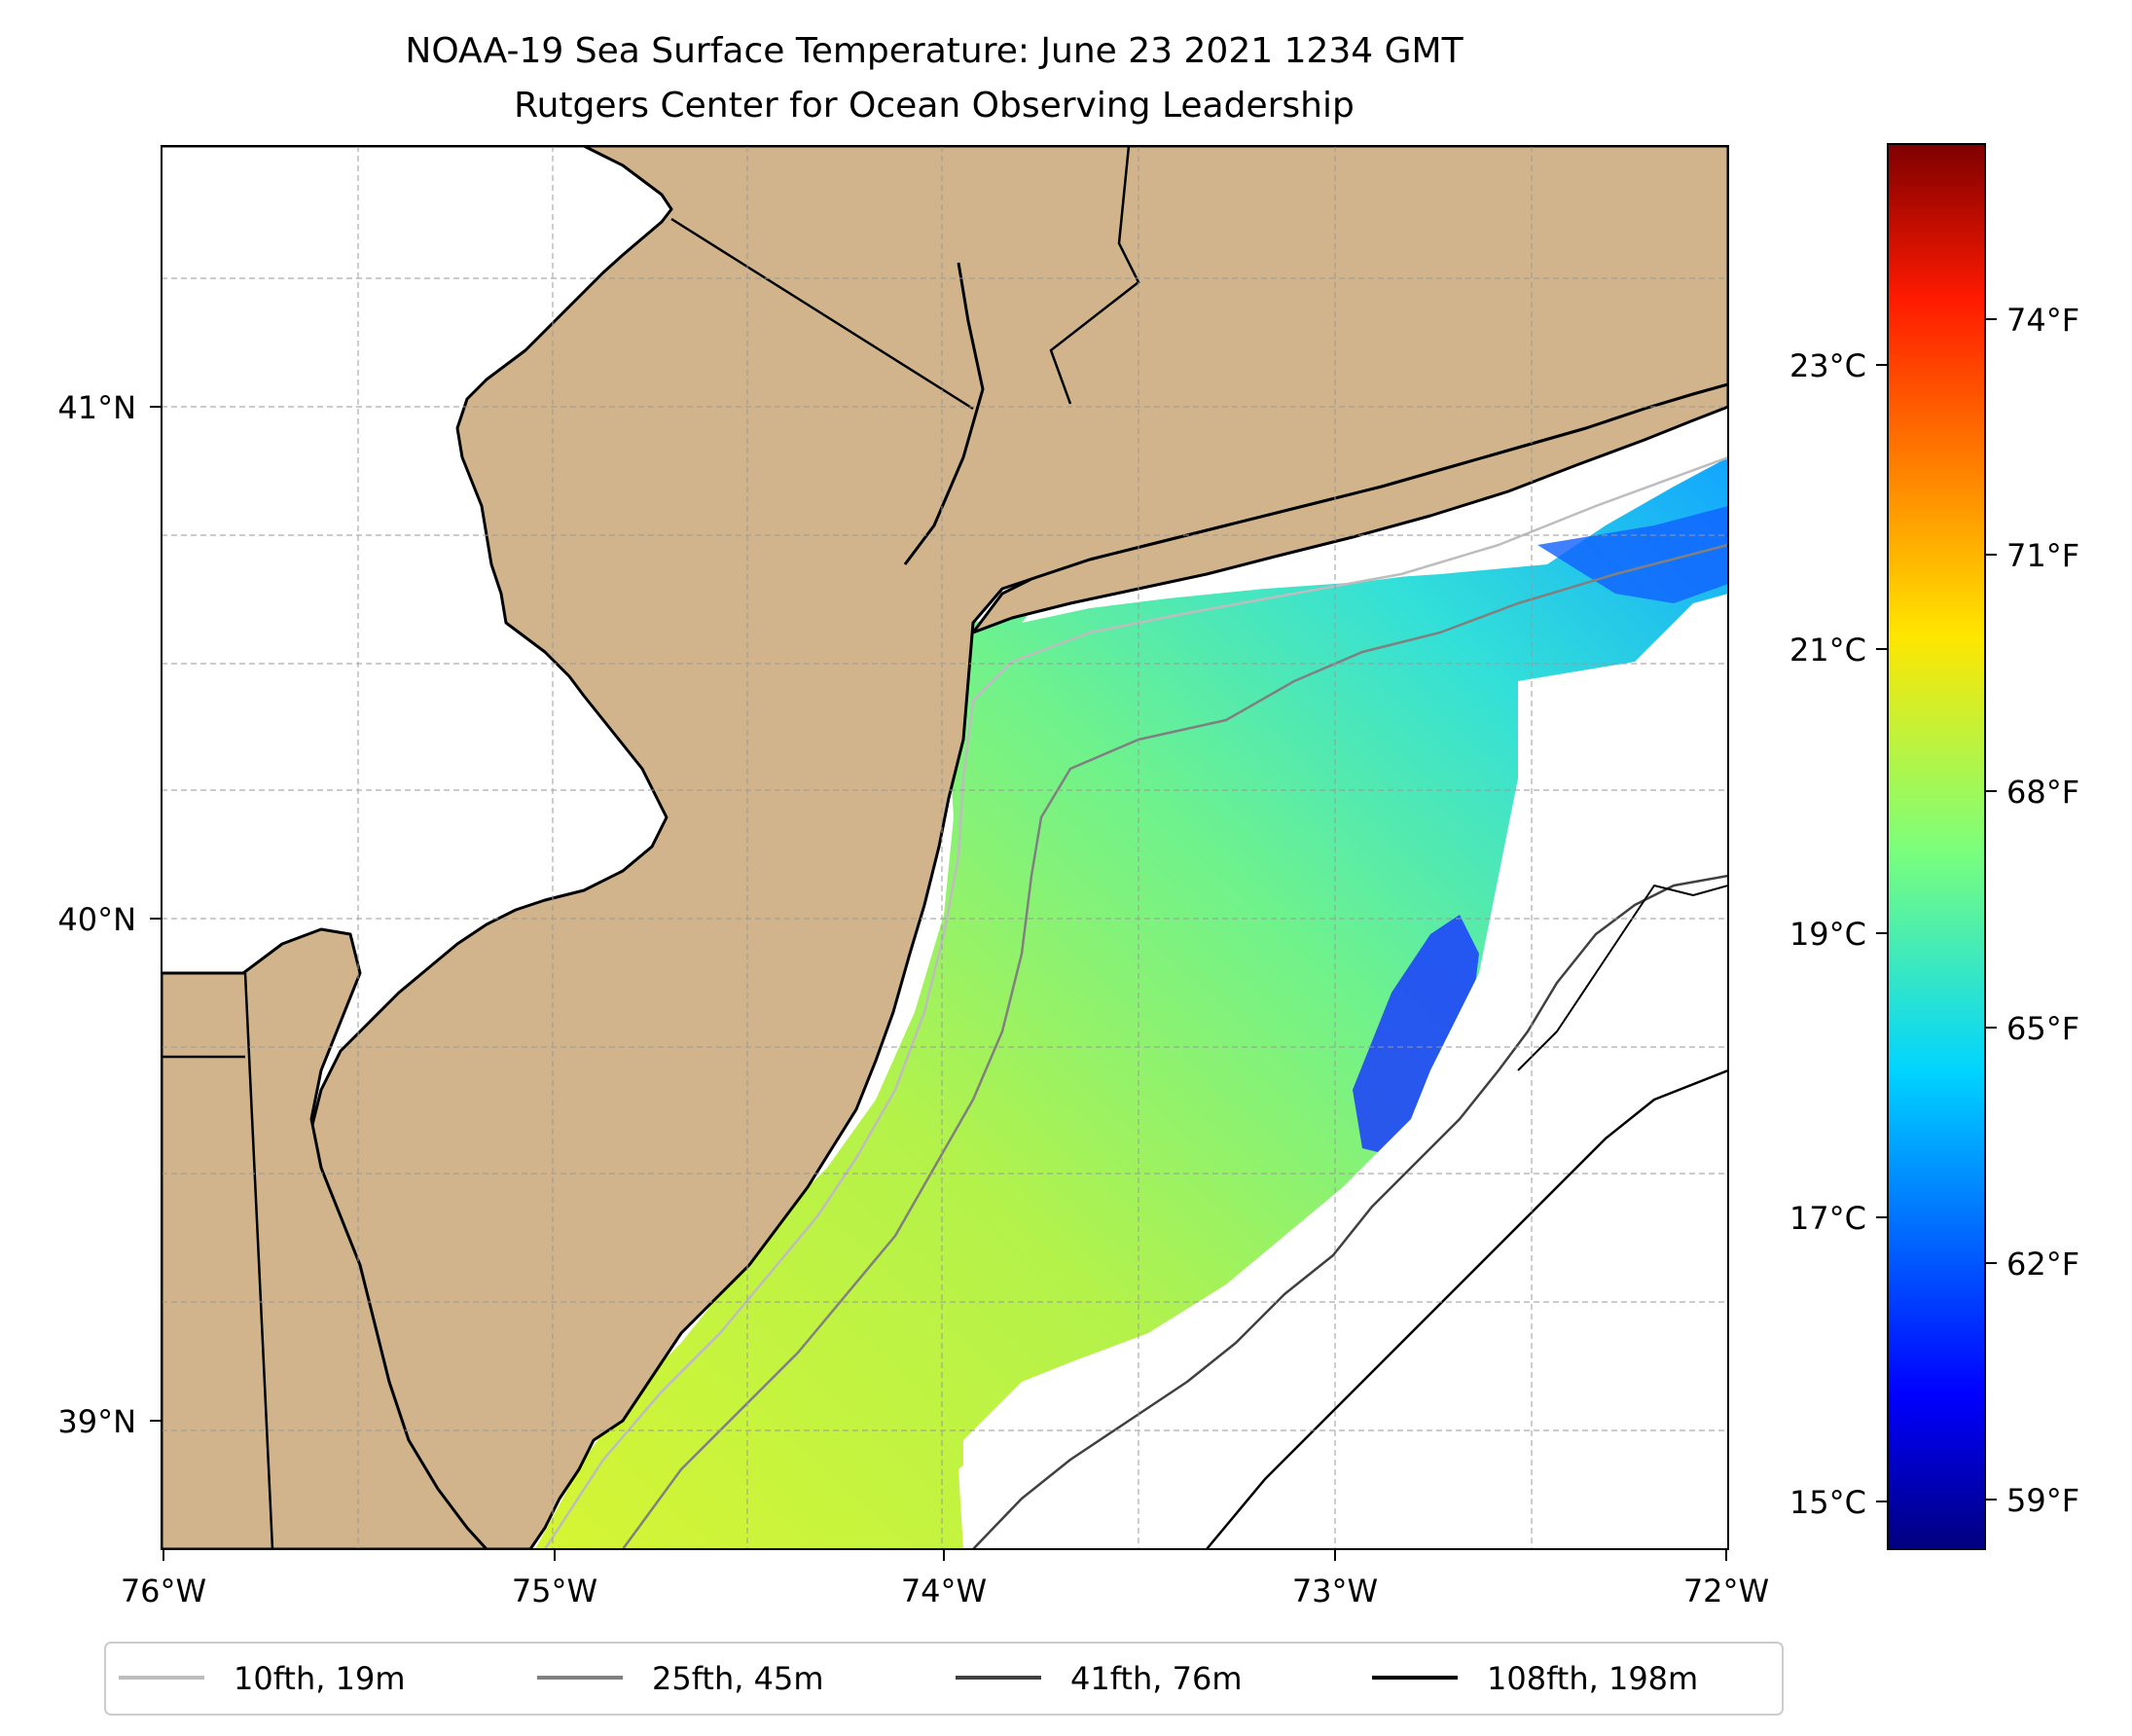  What do you see at coordinates (1828, 650) in the screenshot?
I see `celsius-tick-label: 21°C` at bounding box center [1828, 650].